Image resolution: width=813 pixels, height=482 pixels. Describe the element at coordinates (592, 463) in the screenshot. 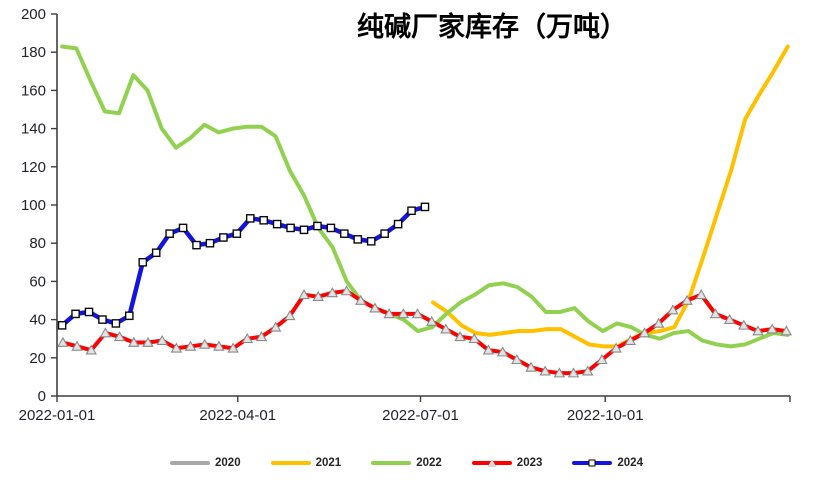

I see `legend-marker-square-icon` at that location.